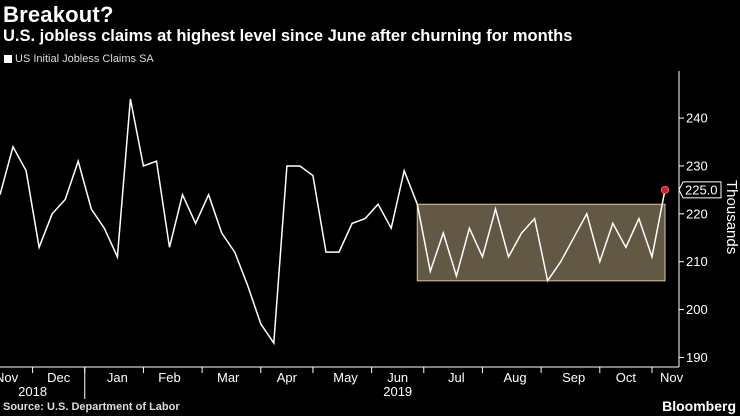 This screenshot has width=740, height=416. I want to click on x-tick-label: Aug, so click(514, 377).